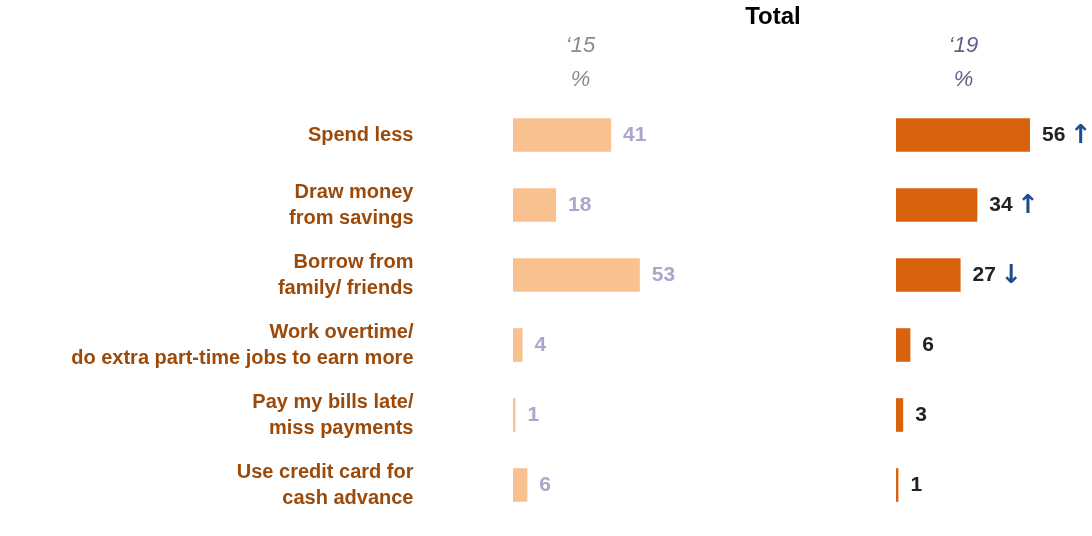 Image resolution: width=1092 pixels, height=536 pixels. What do you see at coordinates (1054, 133) in the screenshot?
I see `data-label: 56` at bounding box center [1054, 133].